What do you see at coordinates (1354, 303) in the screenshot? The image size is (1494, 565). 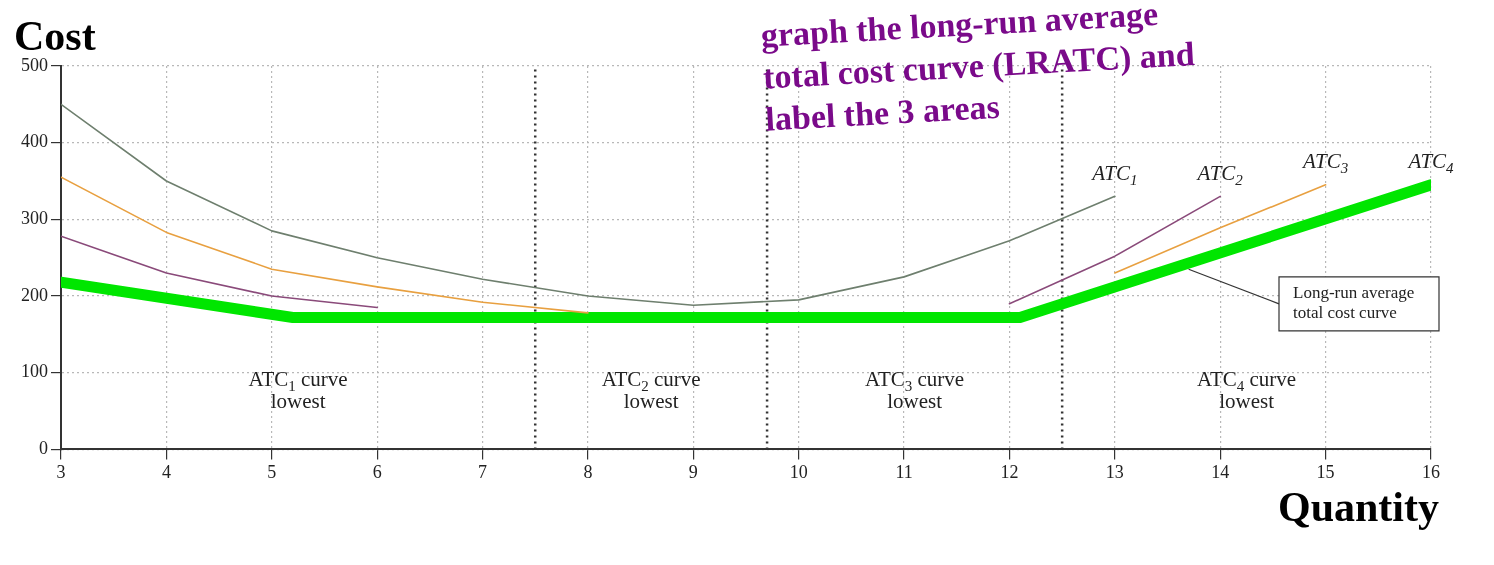 I see `annotation: Long-run average total cost curve` at bounding box center [1354, 303].